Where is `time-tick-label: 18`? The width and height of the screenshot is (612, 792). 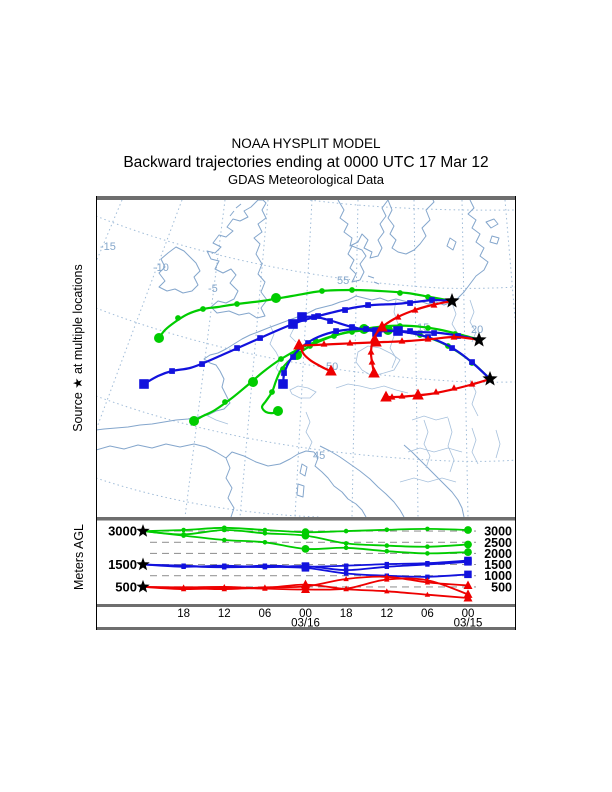
time-tick-label: 18 is located at coordinates (346, 614).